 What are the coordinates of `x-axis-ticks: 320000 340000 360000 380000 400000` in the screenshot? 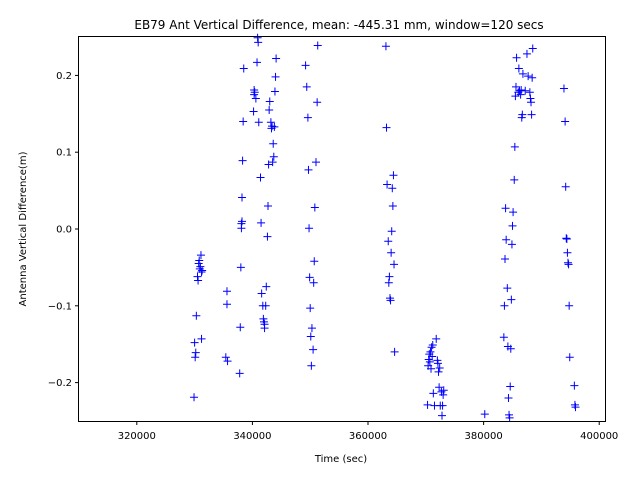 It's located at (368, 431).